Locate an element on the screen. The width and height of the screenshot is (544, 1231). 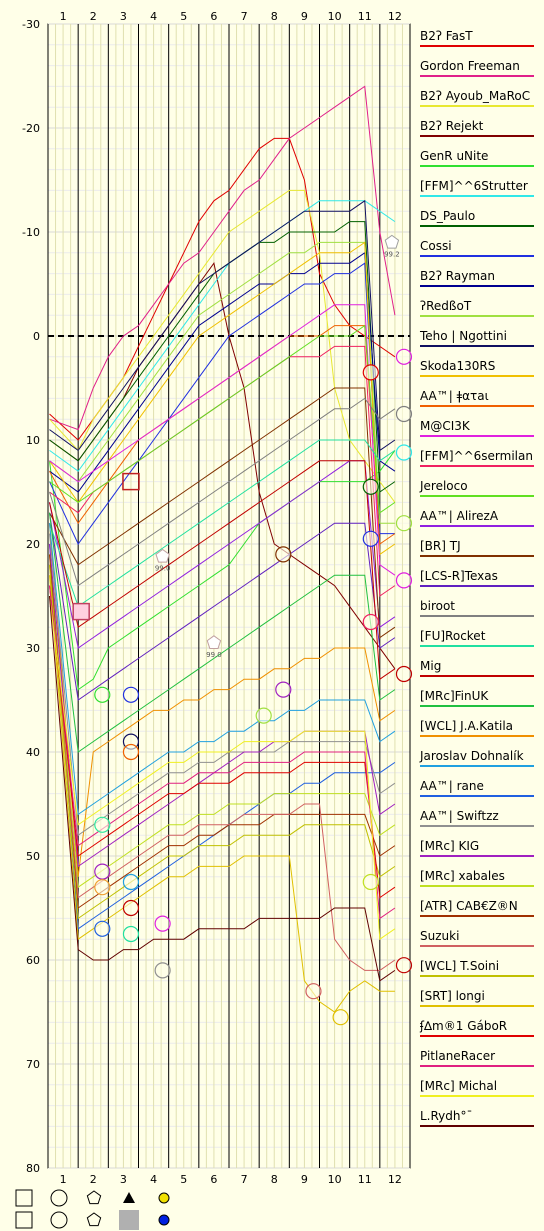
x-tick-label-top: 7 is located at coordinates (244, 16).